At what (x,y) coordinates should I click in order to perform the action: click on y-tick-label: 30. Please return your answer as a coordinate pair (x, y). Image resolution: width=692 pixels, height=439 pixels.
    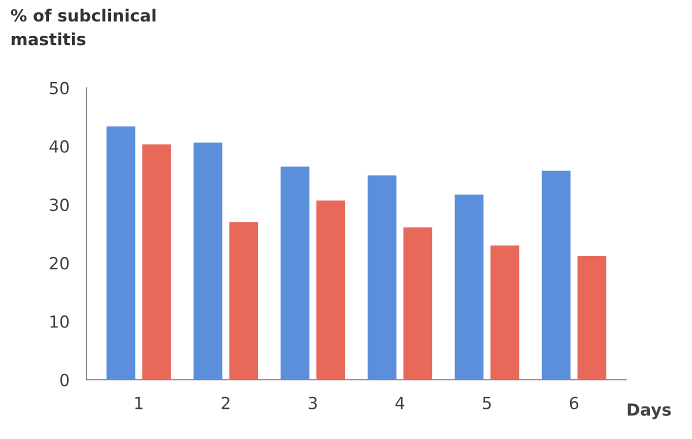
    Looking at the image, I should click on (59, 205).